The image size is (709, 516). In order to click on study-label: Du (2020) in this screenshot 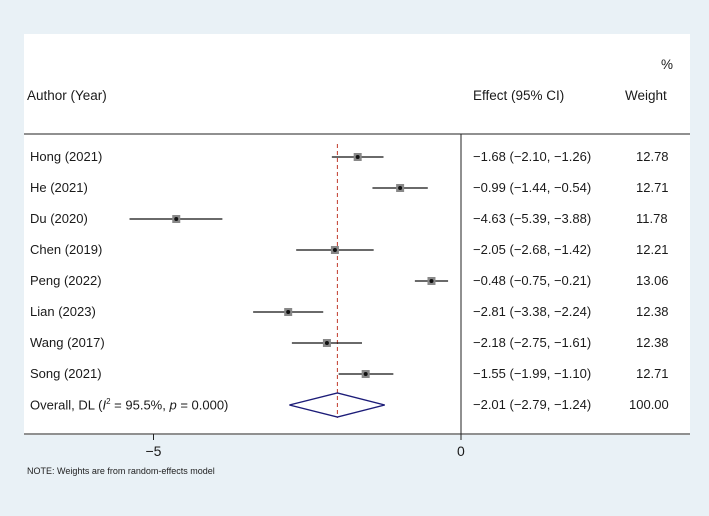, I will do `click(59, 218)`.